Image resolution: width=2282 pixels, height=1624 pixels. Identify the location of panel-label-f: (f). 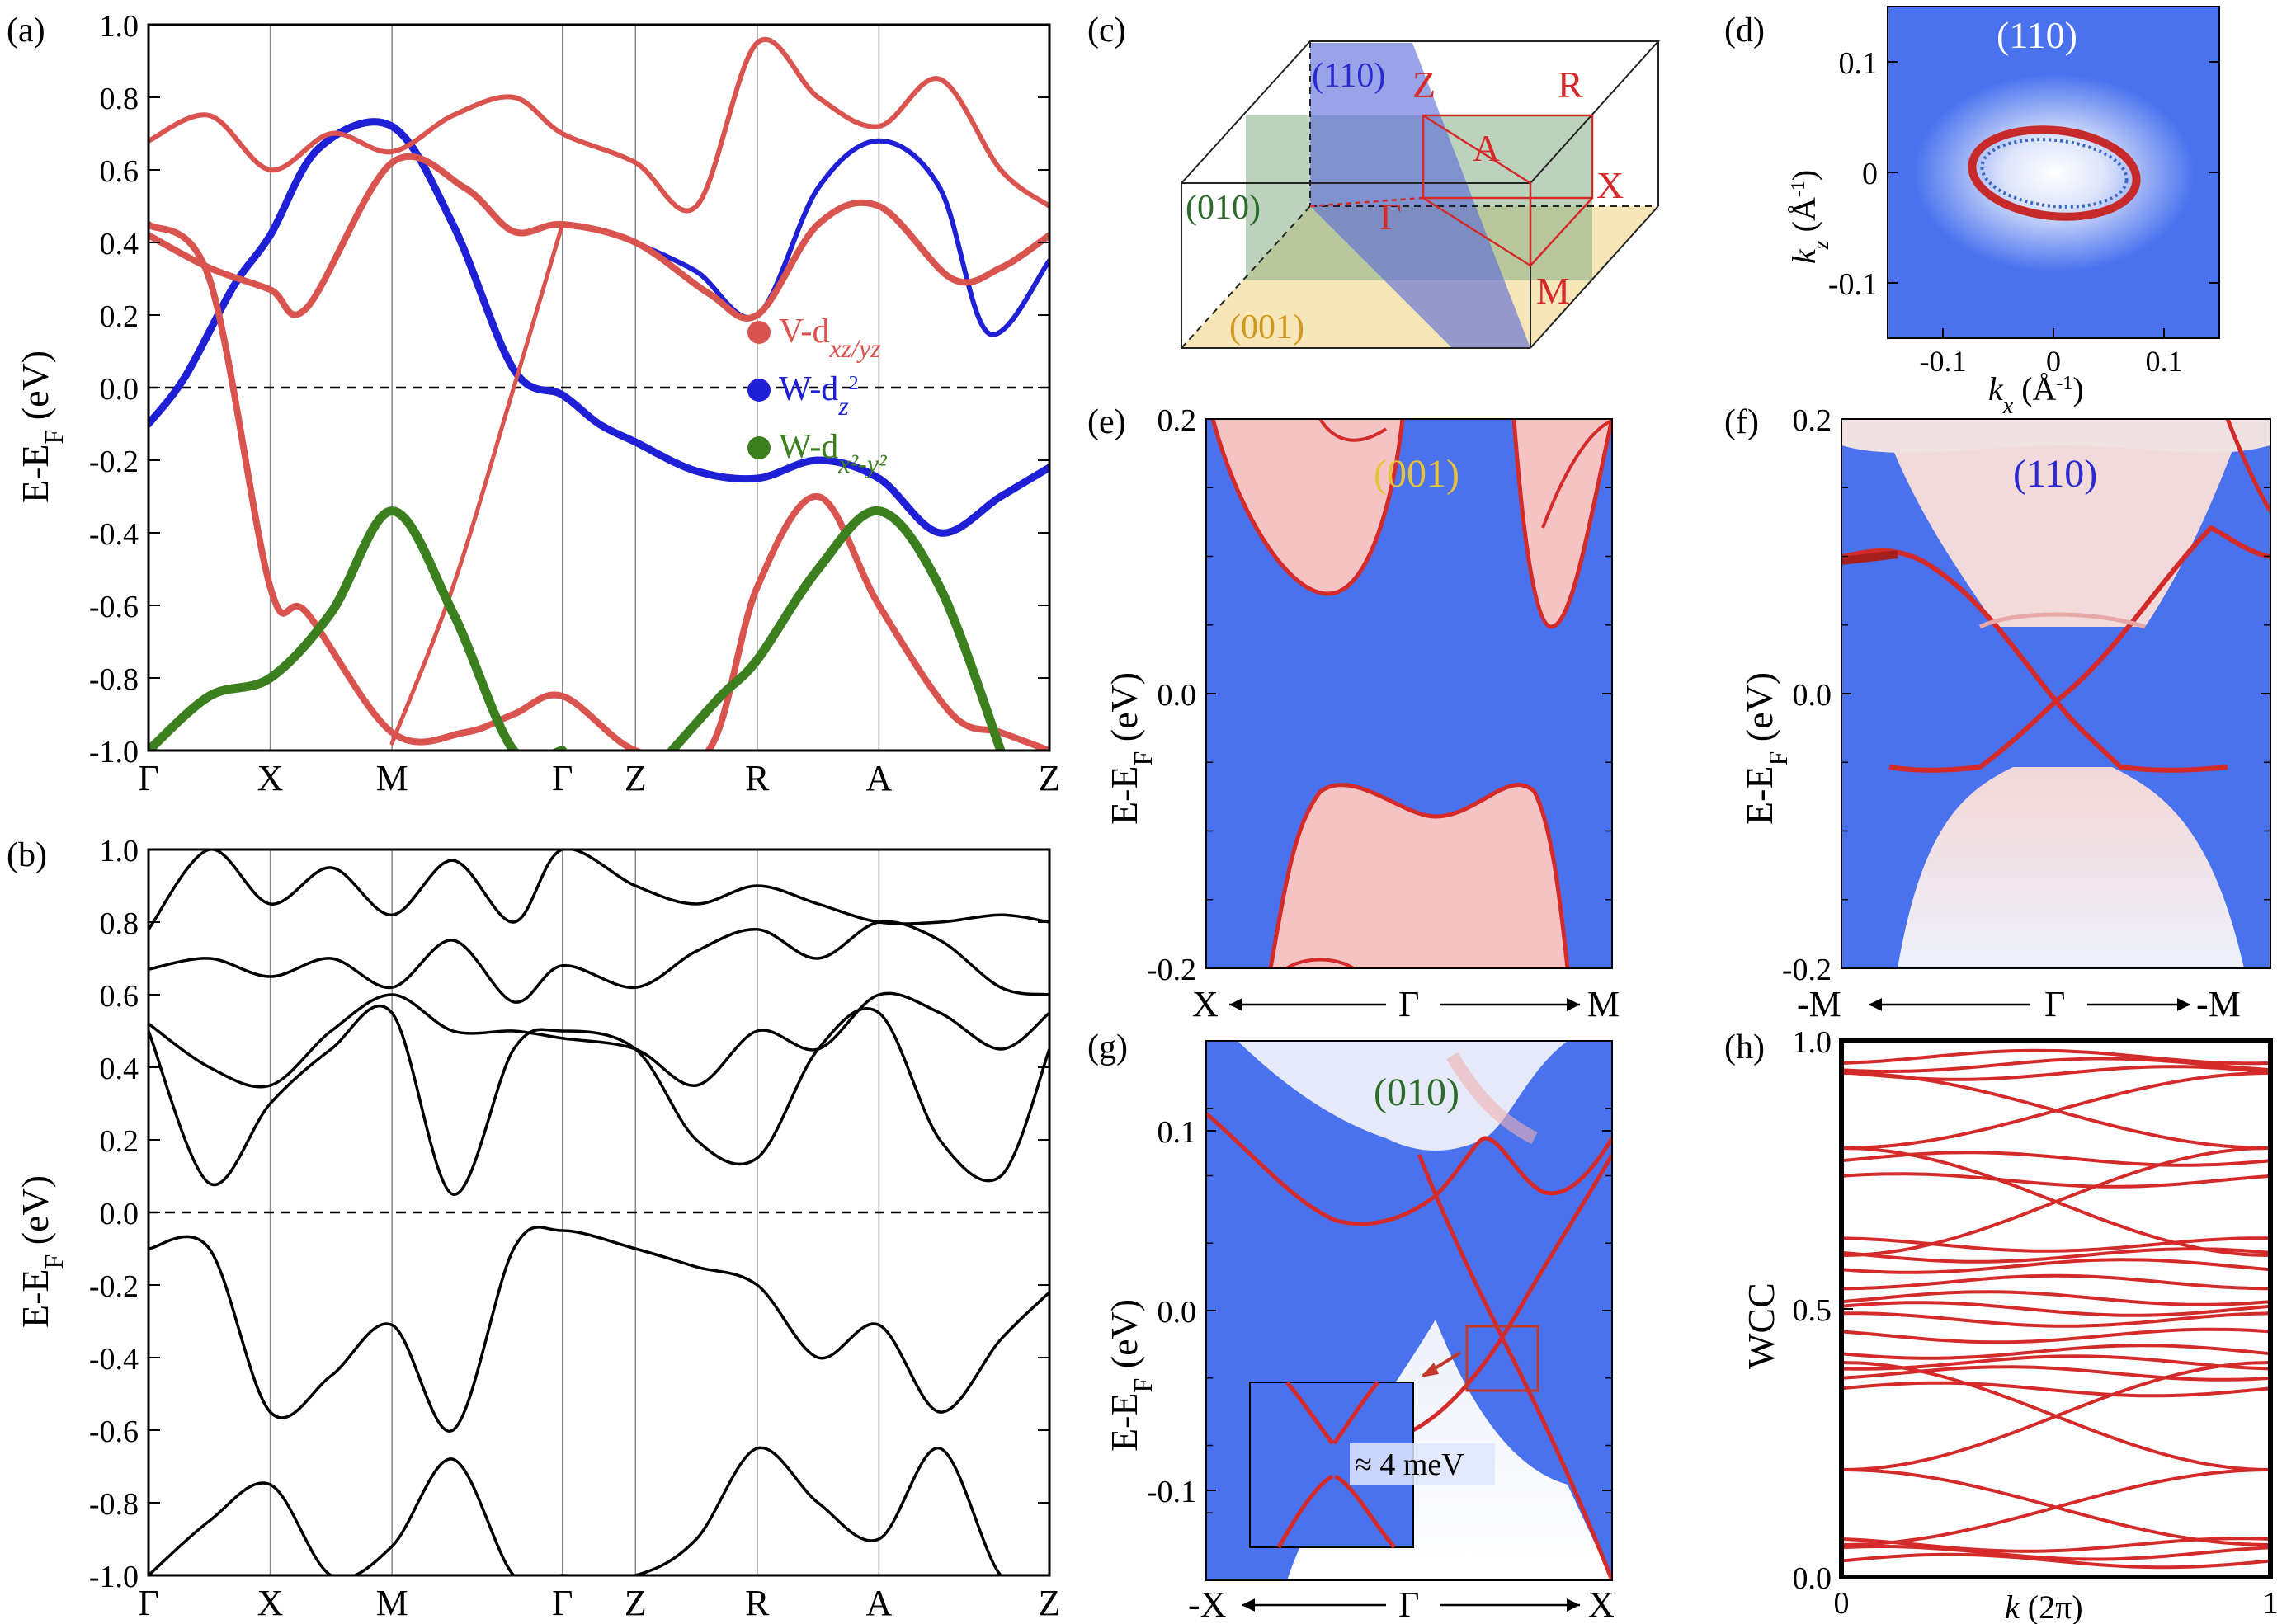
(1742, 422).